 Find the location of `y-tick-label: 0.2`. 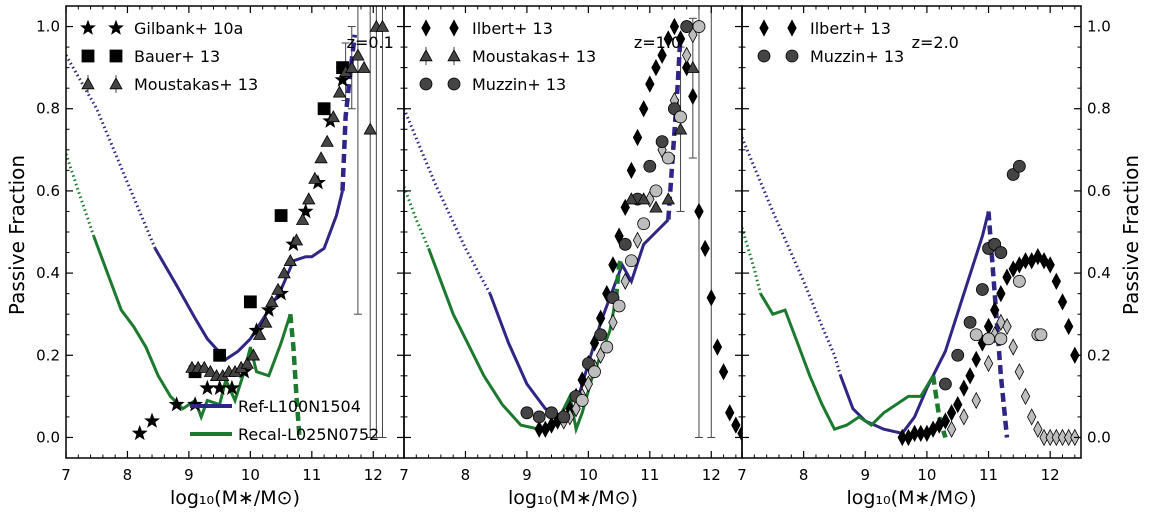

y-tick-label: 0.2 is located at coordinates (1099, 355).